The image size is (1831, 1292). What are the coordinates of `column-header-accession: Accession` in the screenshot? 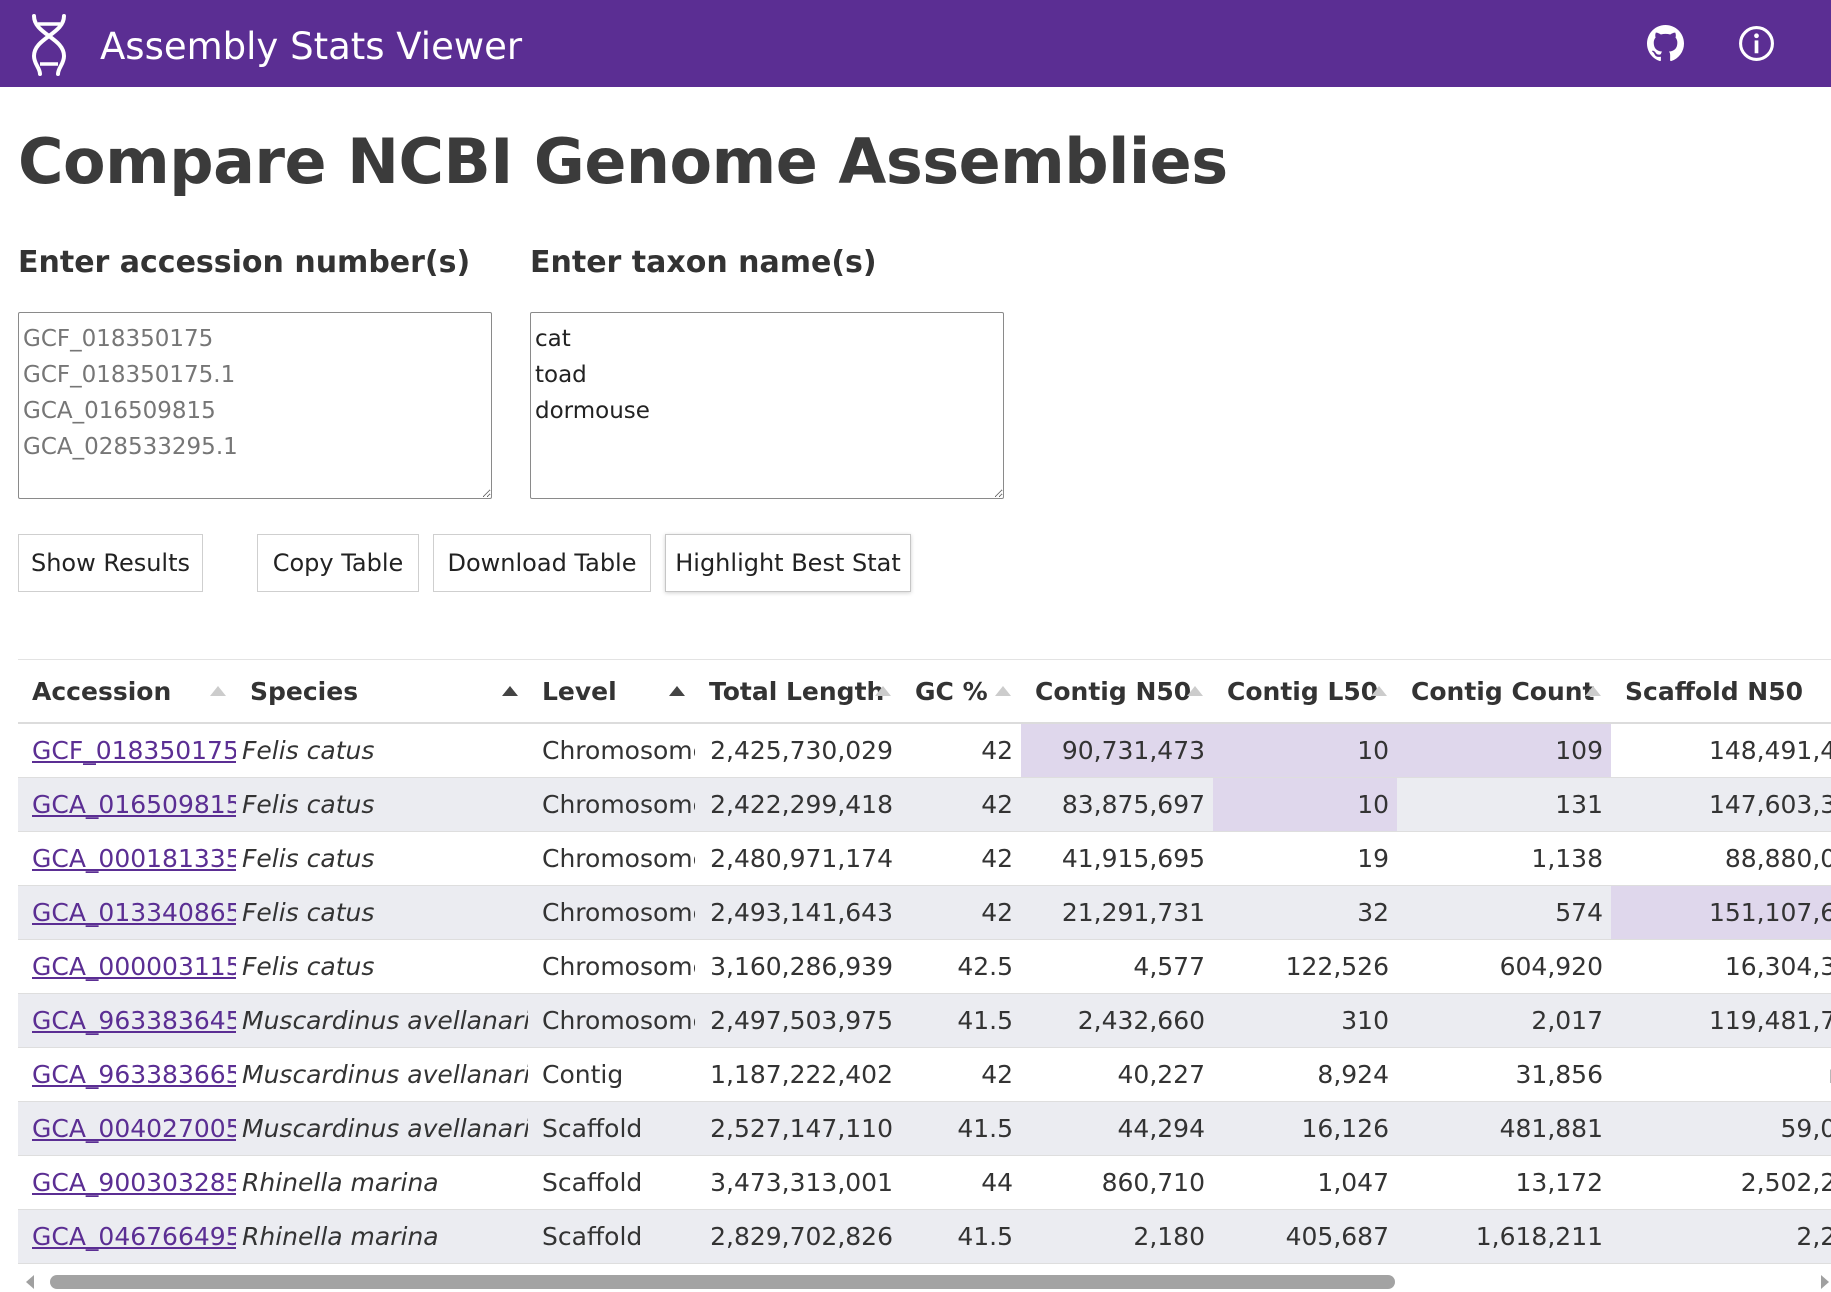 It's located at (127, 692).